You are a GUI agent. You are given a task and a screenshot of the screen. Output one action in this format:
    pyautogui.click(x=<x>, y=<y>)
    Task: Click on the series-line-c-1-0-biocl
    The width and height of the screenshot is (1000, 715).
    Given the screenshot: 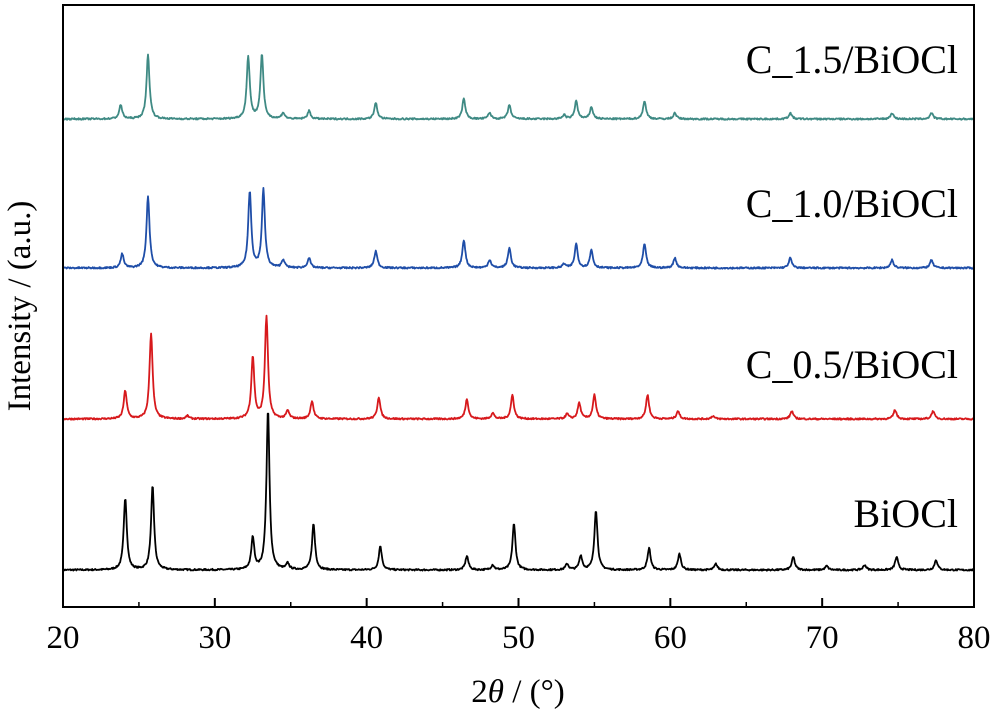 What is the action you would take?
    pyautogui.click(x=518, y=228)
    